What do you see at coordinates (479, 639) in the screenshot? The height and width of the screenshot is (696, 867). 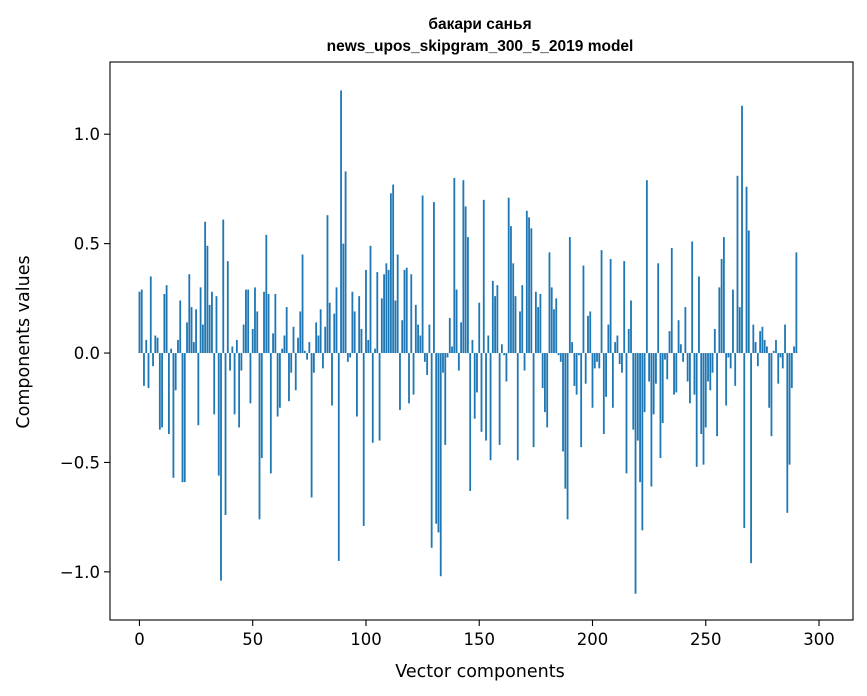 I see `x-tick-label: 150` at bounding box center [479, 639].